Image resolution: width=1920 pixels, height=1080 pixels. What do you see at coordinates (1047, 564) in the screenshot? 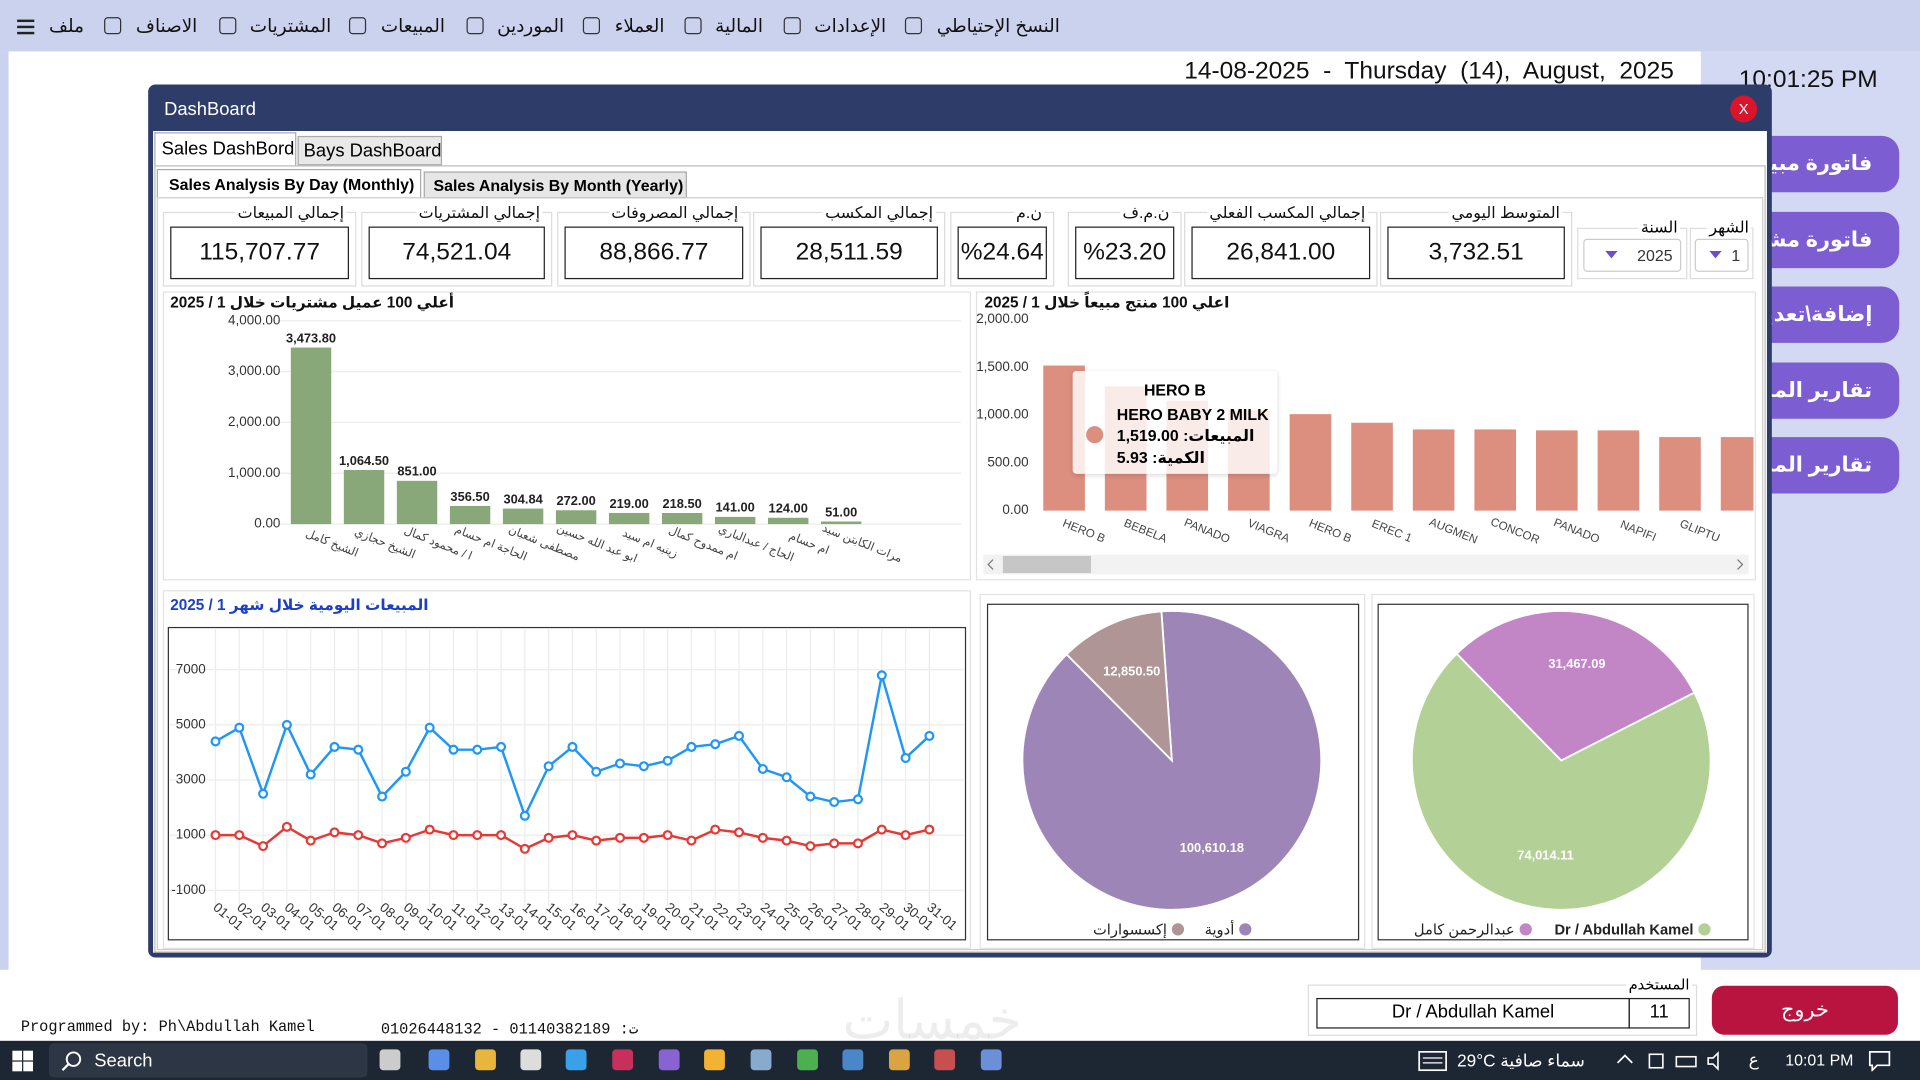
I see `scrollbar-thumb` at bounding box center [1047, 564].